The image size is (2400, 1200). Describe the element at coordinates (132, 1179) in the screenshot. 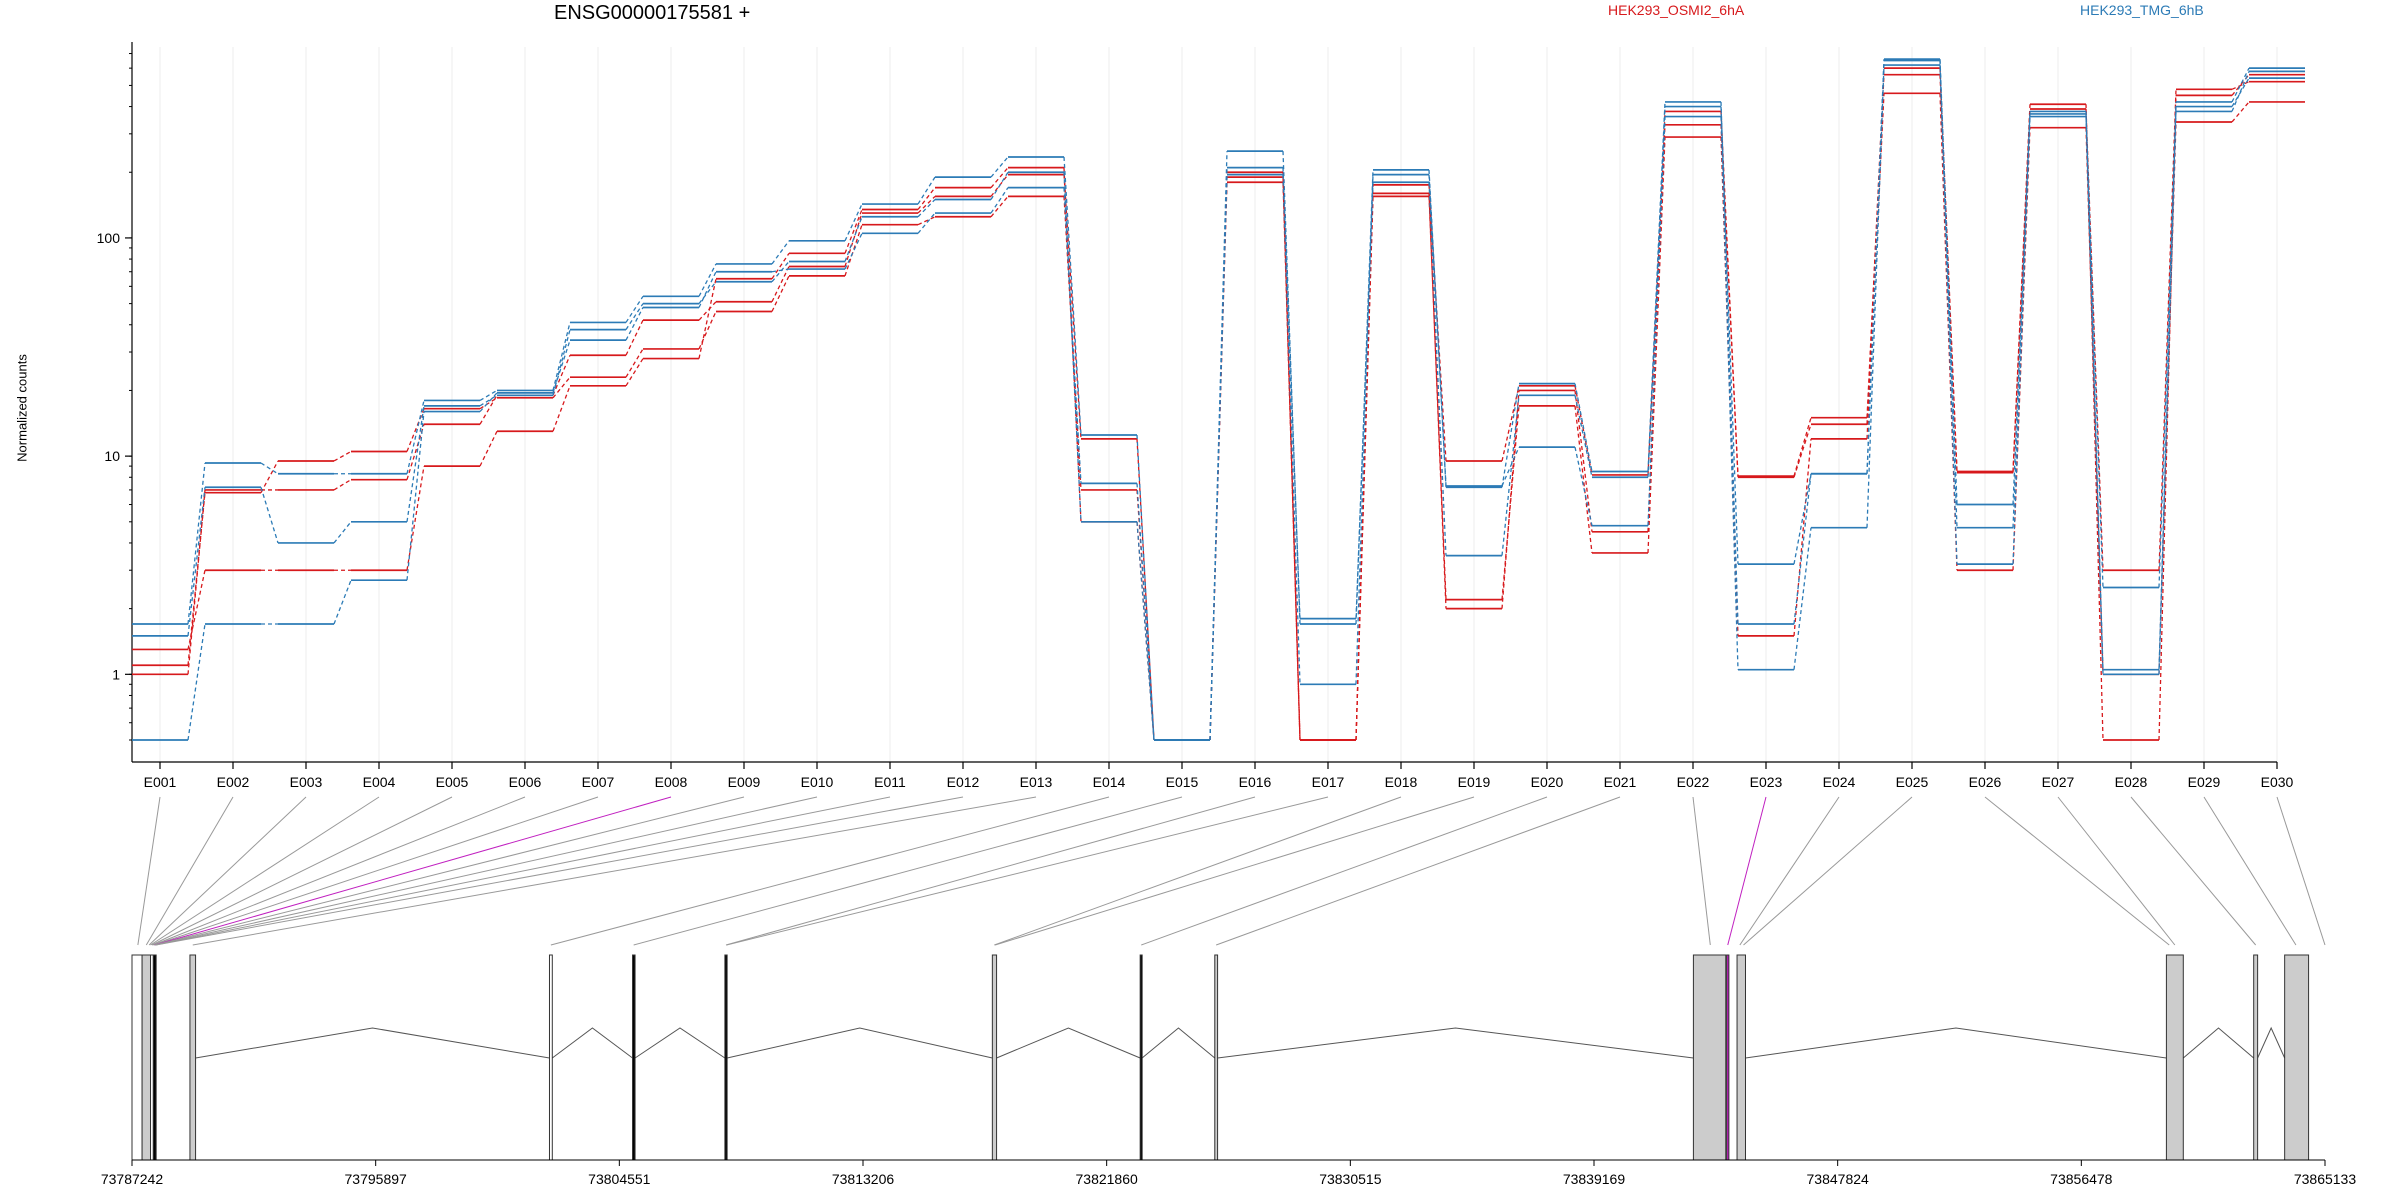

I see `genomic-coordinate-label: 73787242` at that location.